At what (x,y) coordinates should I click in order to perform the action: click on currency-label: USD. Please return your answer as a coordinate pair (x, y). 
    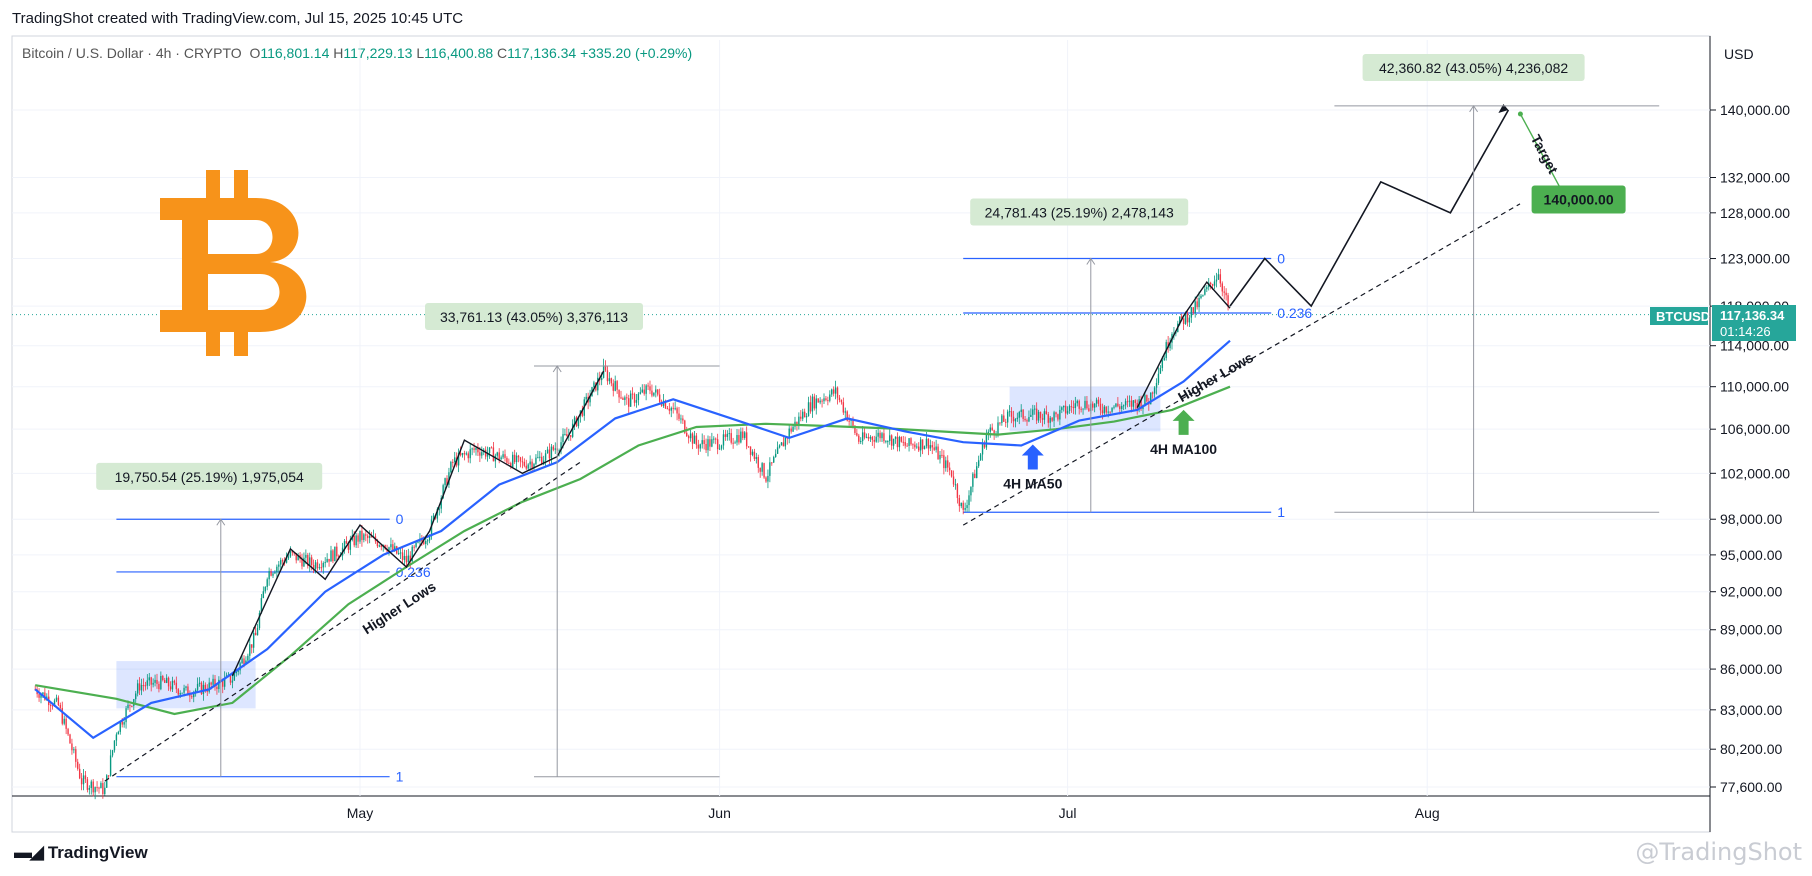
    Looking at the image, I should click on (1739, 54).